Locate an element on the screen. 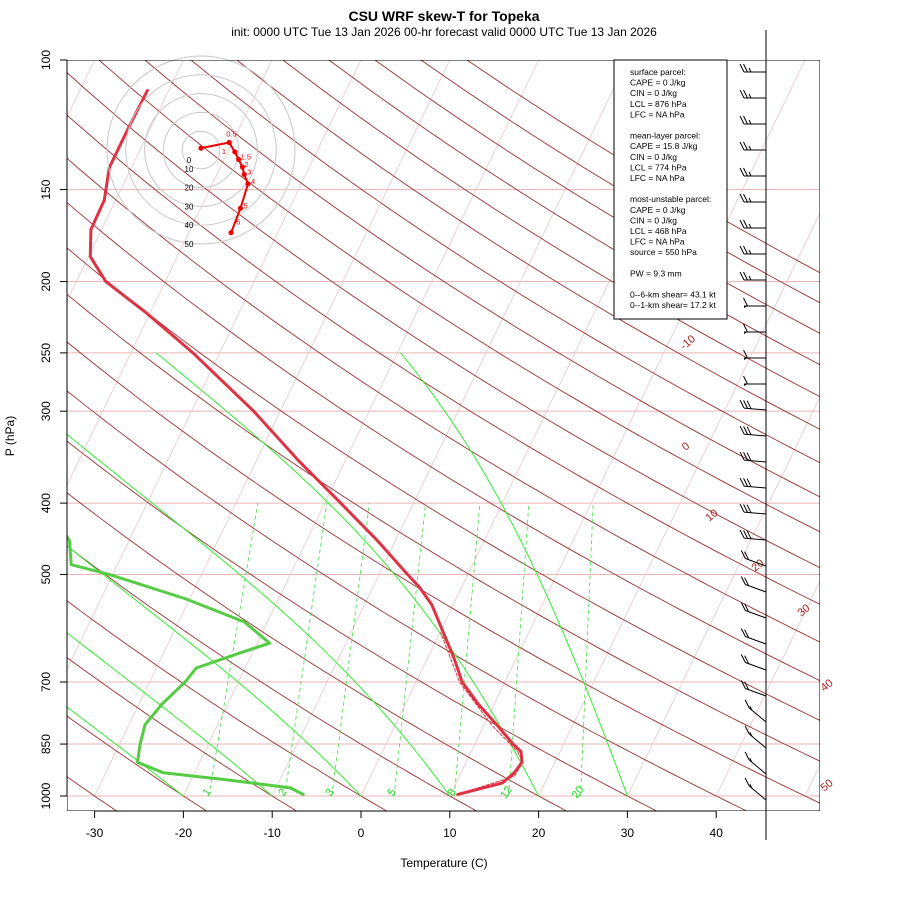  moist-adiabat-line is located at coordinates (170, 714).